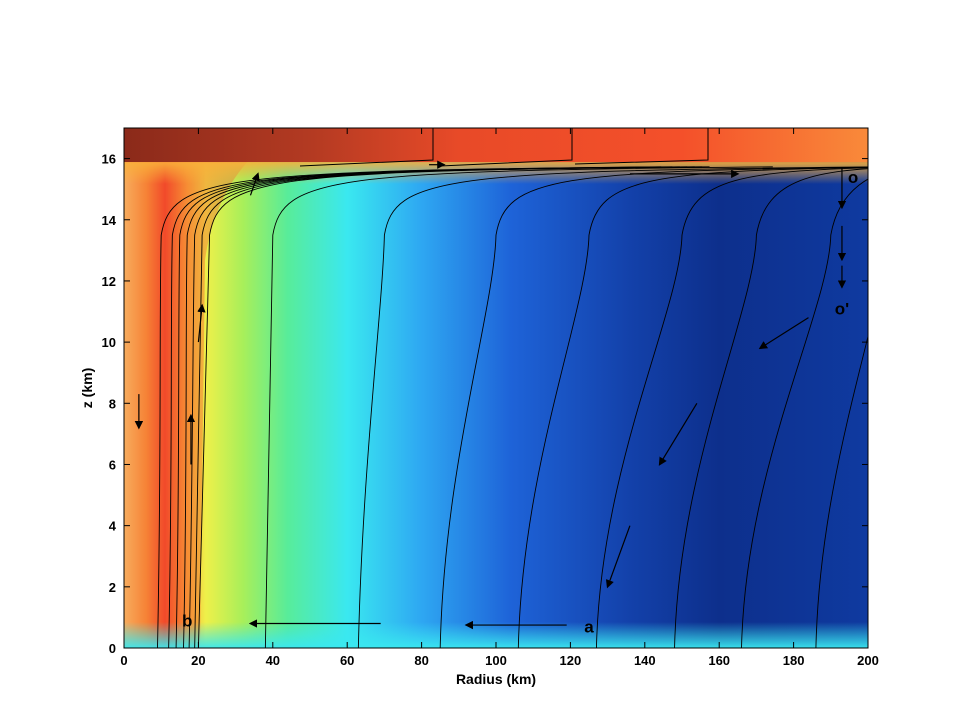 This screenshot has height=720, width=960. I want to click on y-axis-title: z (km), so click(87, 388).